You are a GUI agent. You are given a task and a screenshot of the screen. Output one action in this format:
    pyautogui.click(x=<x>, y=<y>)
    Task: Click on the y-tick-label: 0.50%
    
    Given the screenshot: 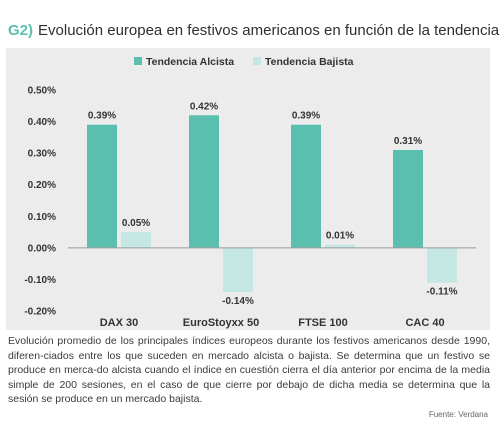 What is the action you would take?
    pyautogui.click(x=42, y=91)
    